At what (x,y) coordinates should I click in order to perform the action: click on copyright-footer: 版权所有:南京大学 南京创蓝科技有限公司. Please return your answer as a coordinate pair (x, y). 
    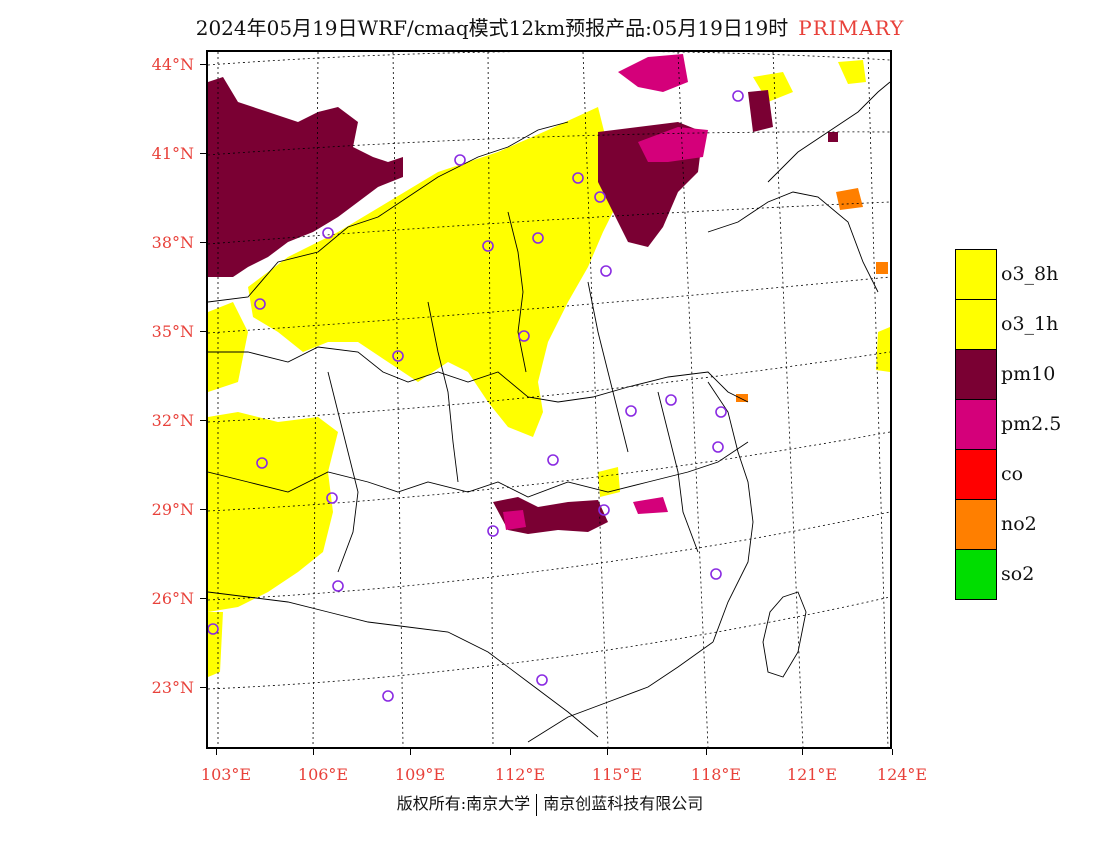
    Looking at the image, I should click on (550, 803).